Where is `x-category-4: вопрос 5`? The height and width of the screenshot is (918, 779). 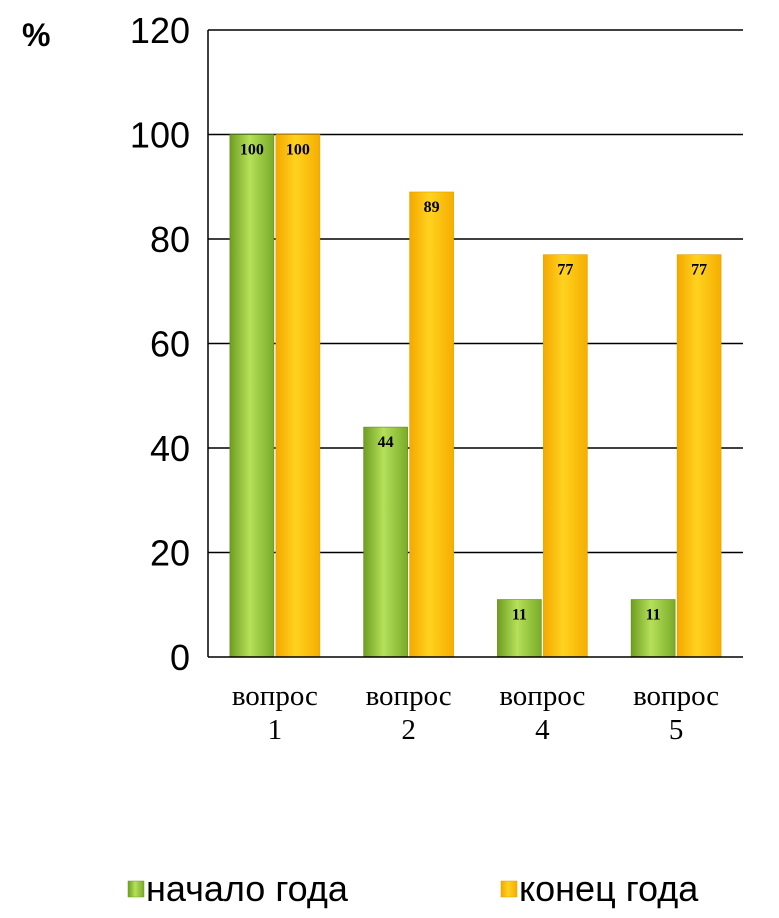 x-category-4: вопрос 5 is located at coordinates (676, 713).